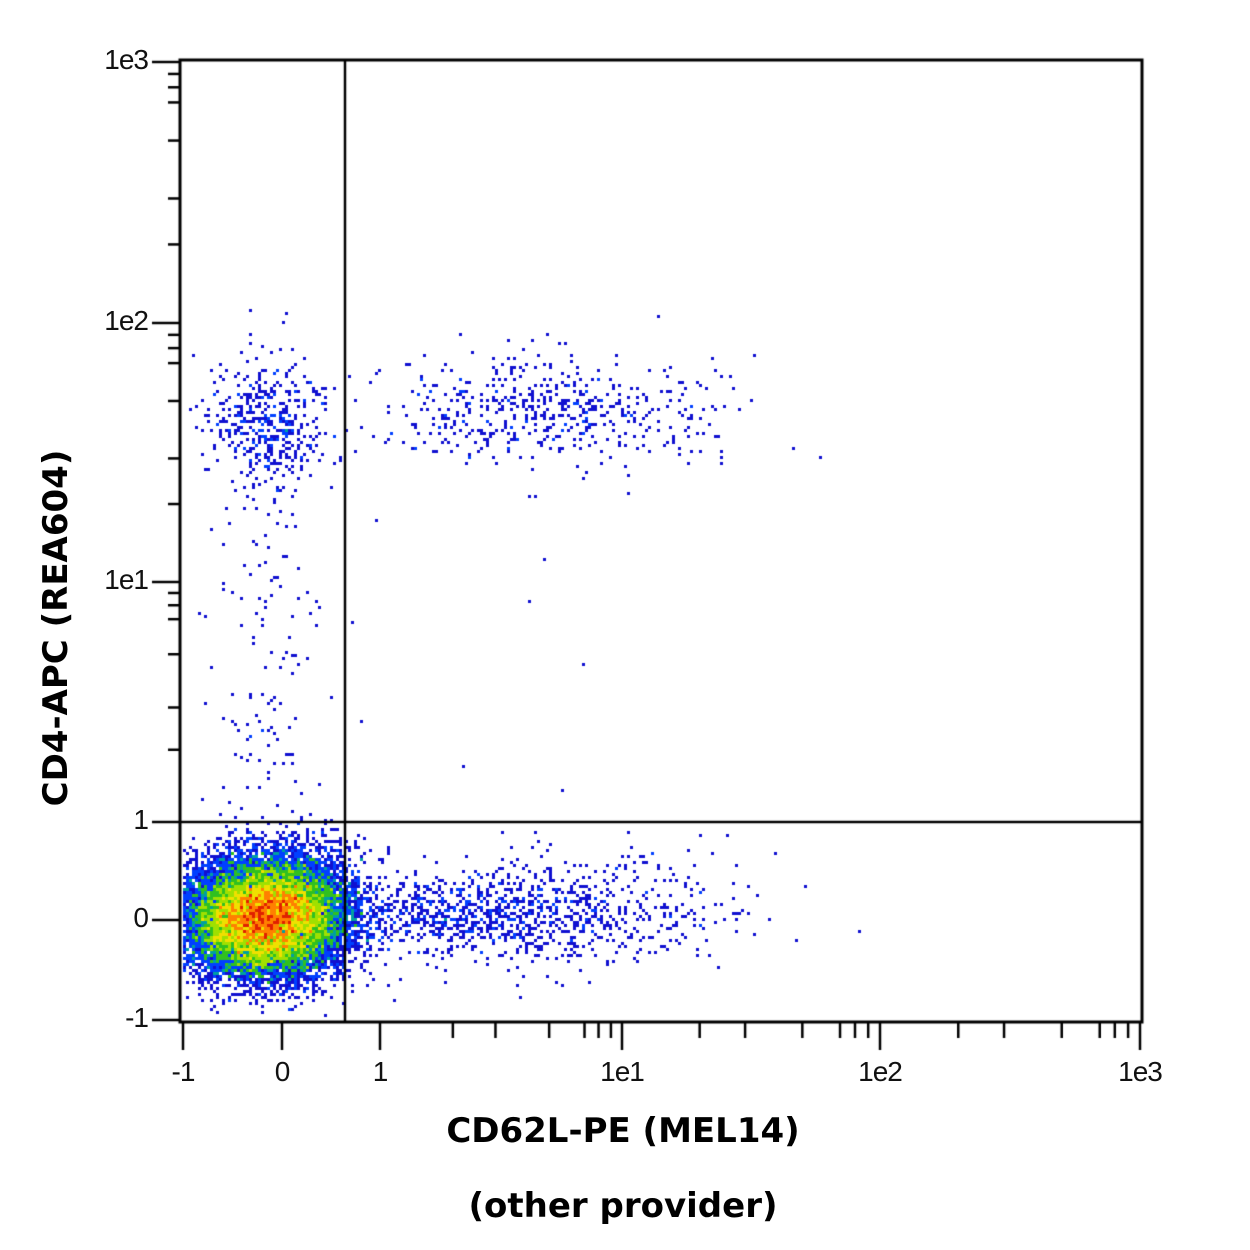 The image size is (1250, 1250). I want to click on x-tick-label: -1, so click(183, 1071).